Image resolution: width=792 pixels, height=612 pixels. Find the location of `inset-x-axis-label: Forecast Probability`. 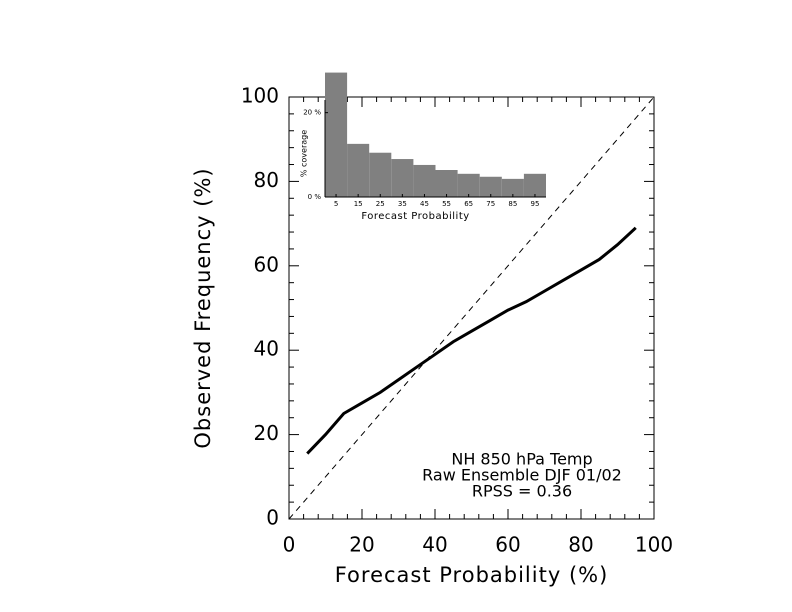

inset-x-axis-label: Forecast Probability is located at coordinates (415, 216).